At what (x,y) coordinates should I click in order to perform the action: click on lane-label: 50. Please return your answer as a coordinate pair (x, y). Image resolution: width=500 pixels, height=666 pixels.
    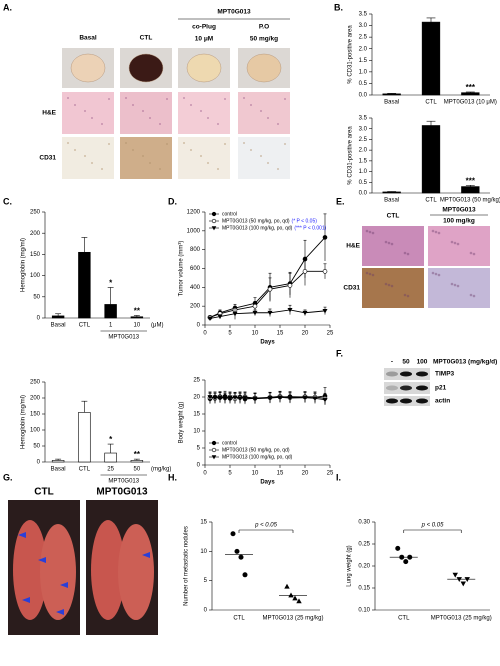
    Looking at the image, I should click on (406, 362).